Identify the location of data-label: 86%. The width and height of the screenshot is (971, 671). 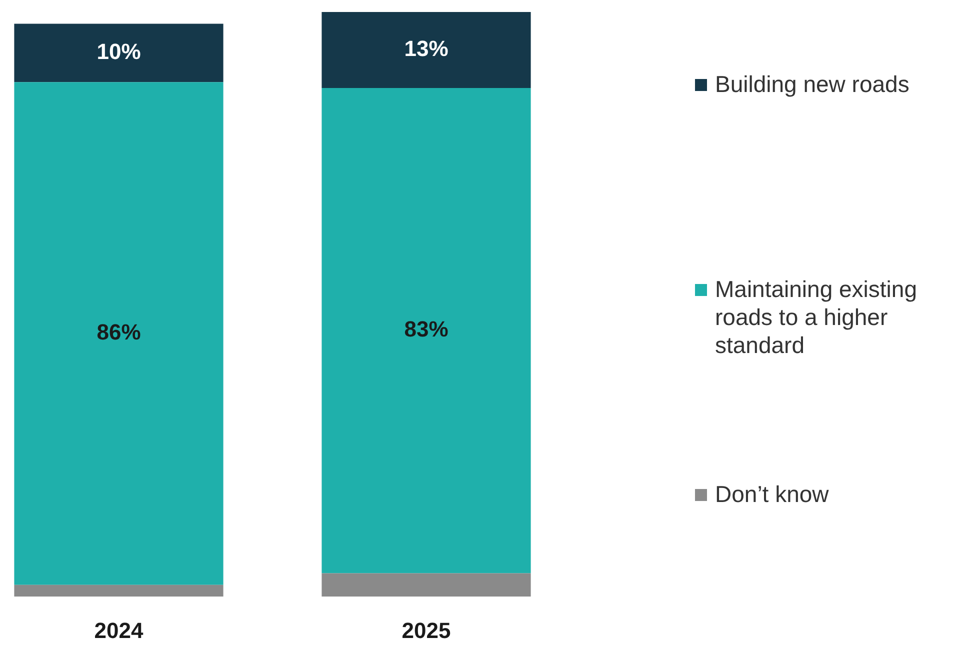
(118, 332).